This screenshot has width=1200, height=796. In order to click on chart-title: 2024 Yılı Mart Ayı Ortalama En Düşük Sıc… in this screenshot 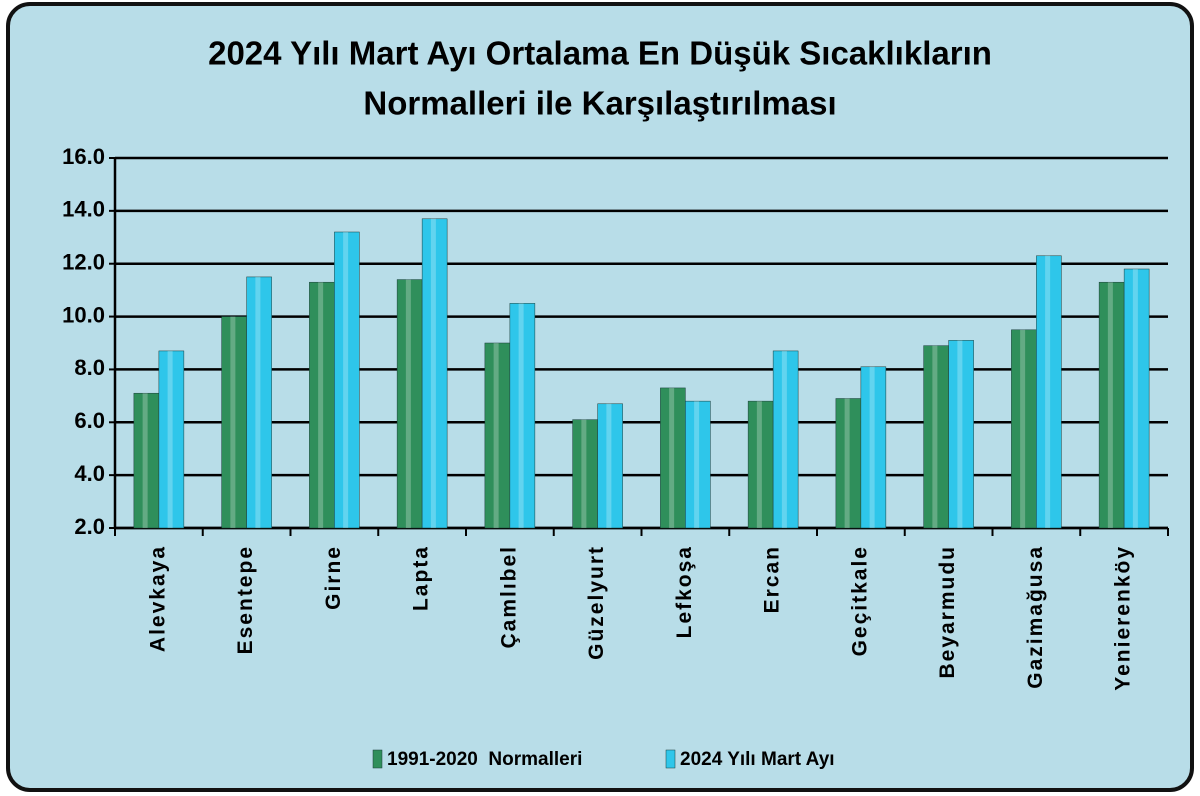, I will do `click(600, 53)`.